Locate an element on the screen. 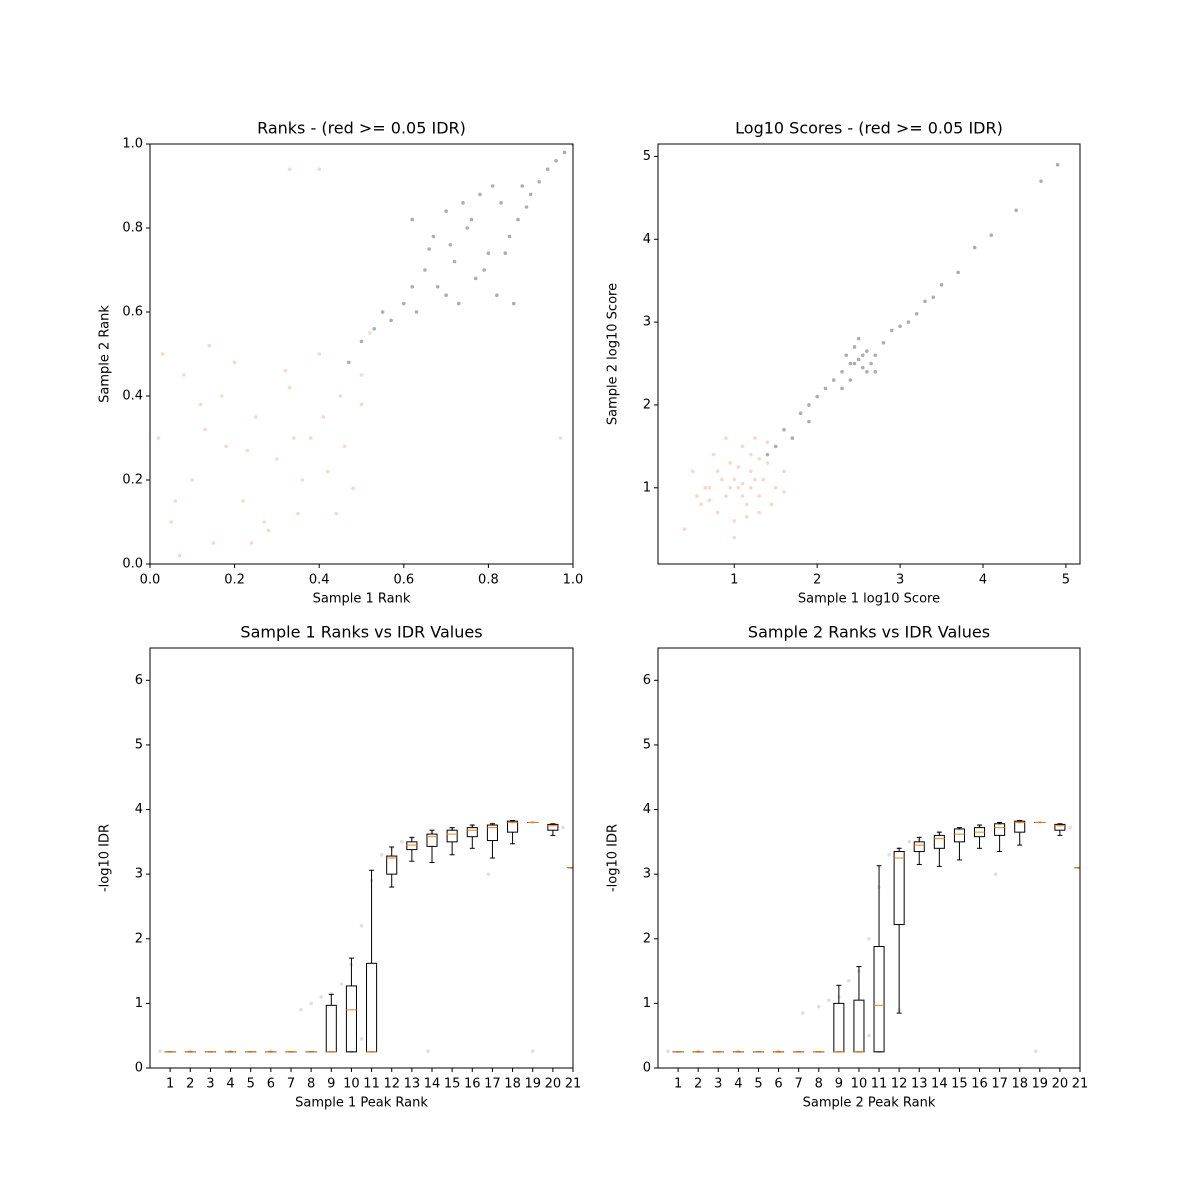  x-tick-label: 19 is located at coordinates (1040, 1084).